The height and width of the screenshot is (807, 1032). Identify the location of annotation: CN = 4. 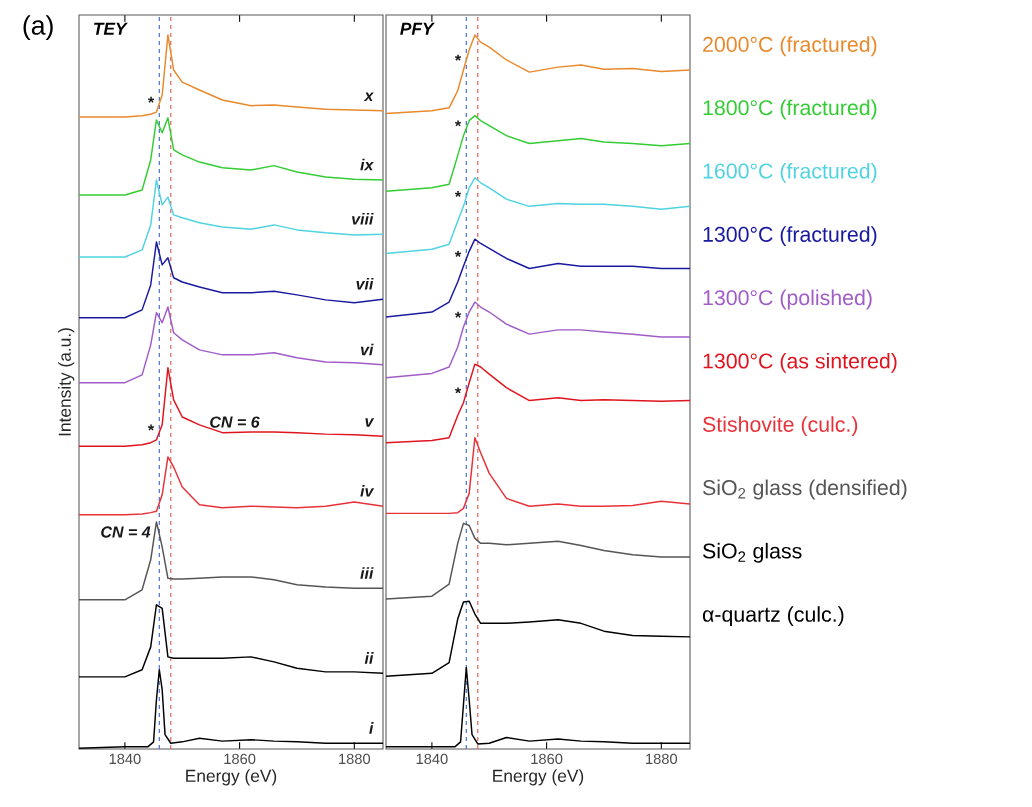
(126, 532).